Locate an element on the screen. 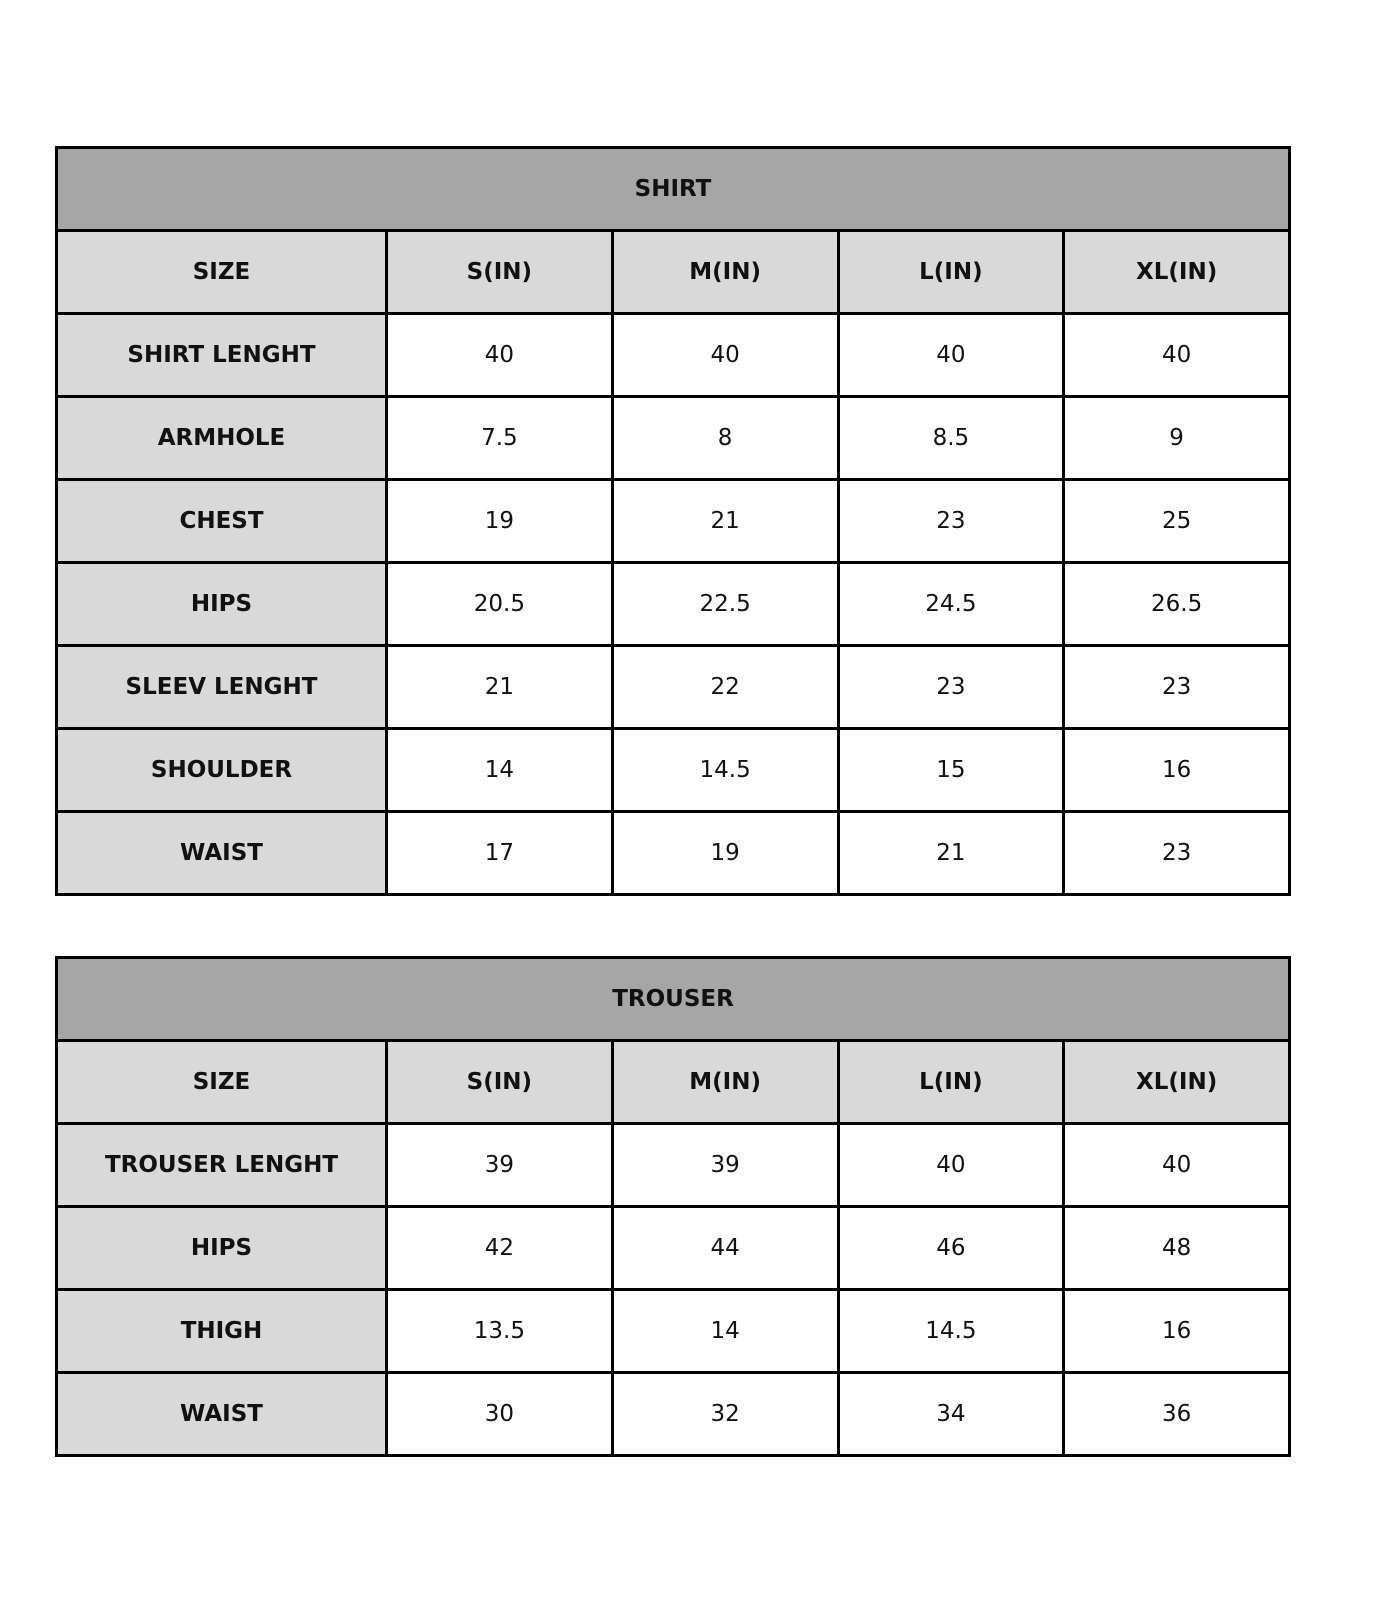 The height and width of the screenshot is (1600, 1400). measurement-cell: 13.5 is located at coordinates (499, 1331).